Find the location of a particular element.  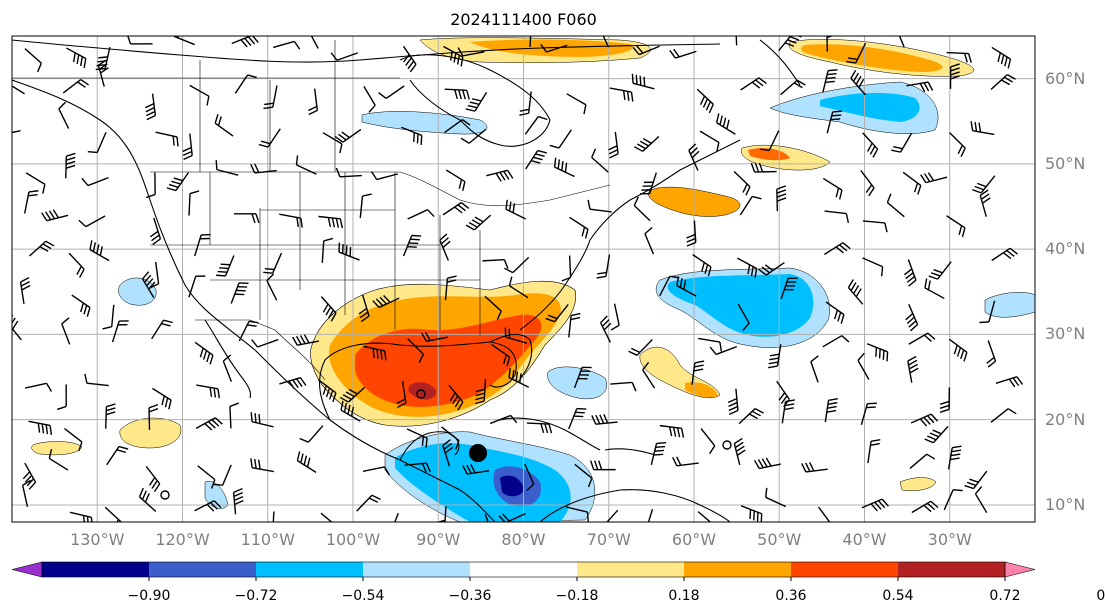

colorbar-tick-label: −0.36 is located at coordinates (470, 596).